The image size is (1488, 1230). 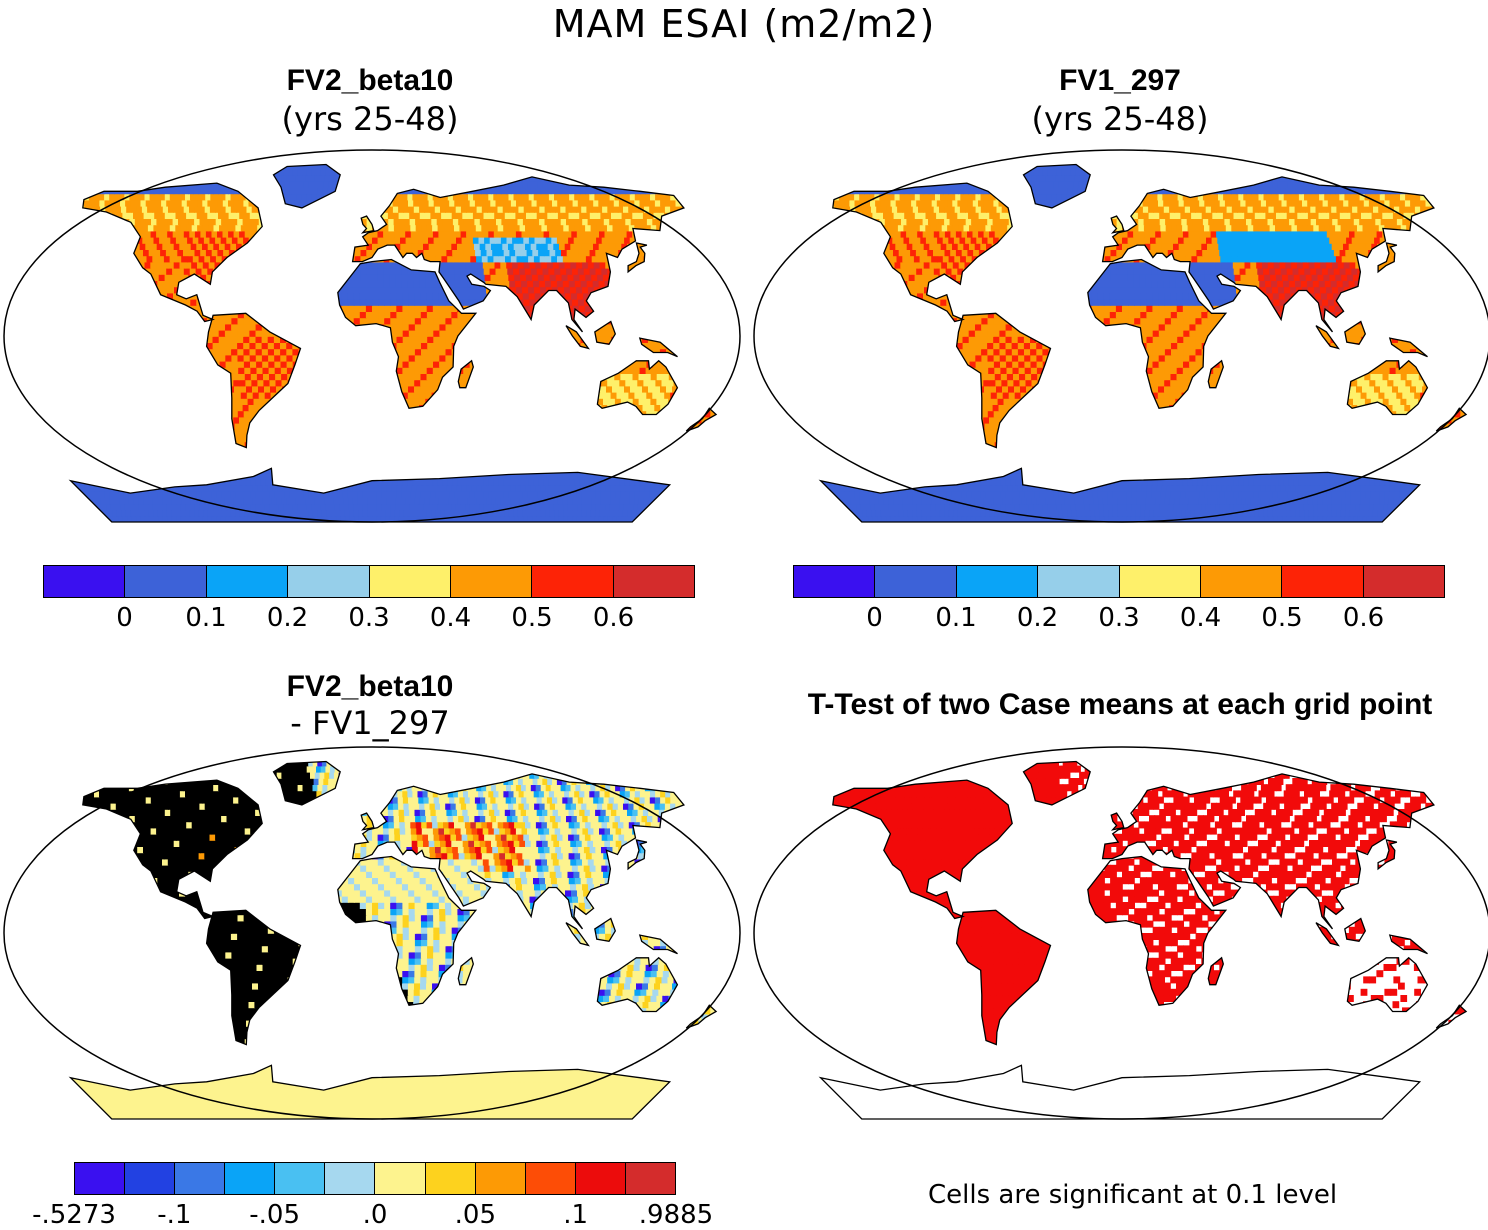 I want to click on coastline-an, so click(x=1120, y=1092).